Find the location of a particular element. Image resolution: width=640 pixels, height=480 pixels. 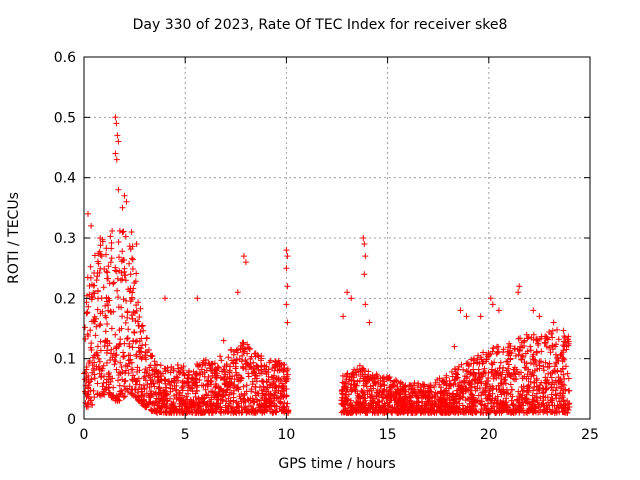

y-tick-label: 0.2 is located at coordinates (65, 299).